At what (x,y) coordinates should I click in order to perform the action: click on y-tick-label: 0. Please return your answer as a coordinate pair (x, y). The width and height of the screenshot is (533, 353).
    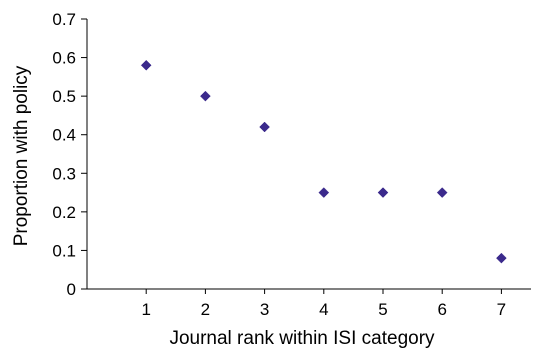
    Looking at the image, I should click on (71, 289).